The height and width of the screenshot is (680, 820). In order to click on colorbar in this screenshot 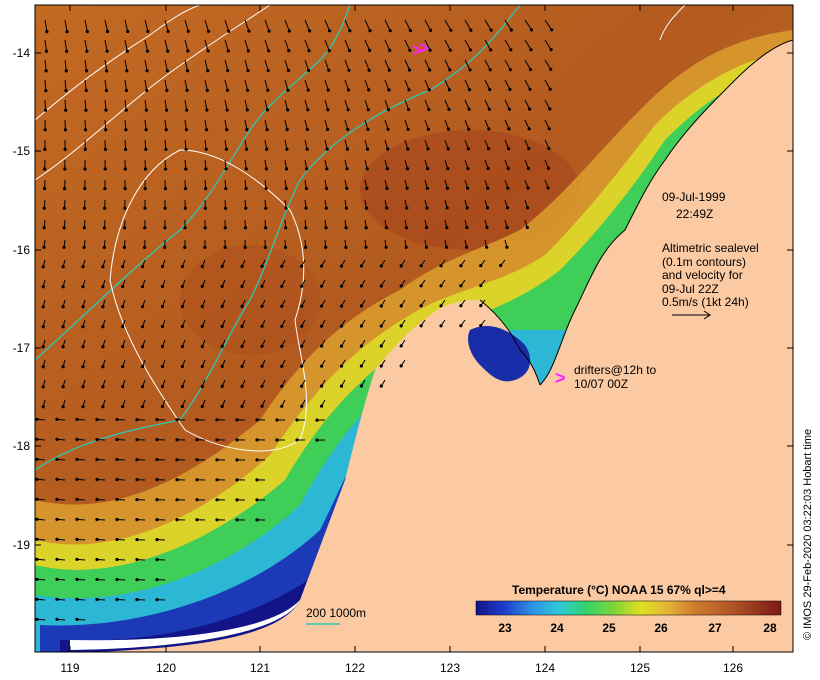, I will do `click(628, 608)`.